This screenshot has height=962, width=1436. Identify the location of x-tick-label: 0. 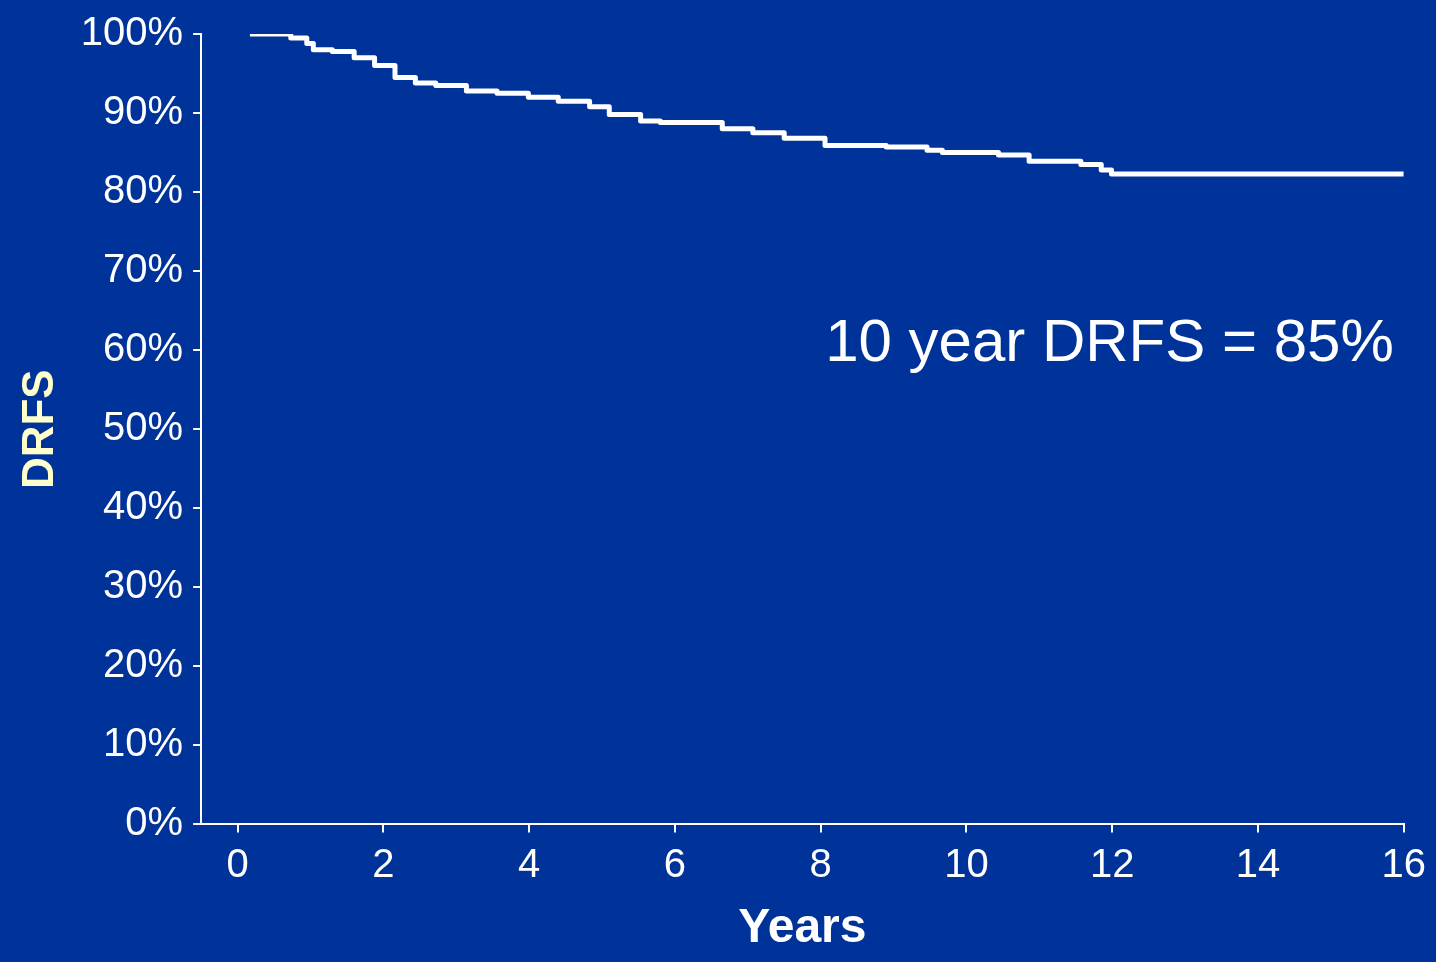
(237, 863).